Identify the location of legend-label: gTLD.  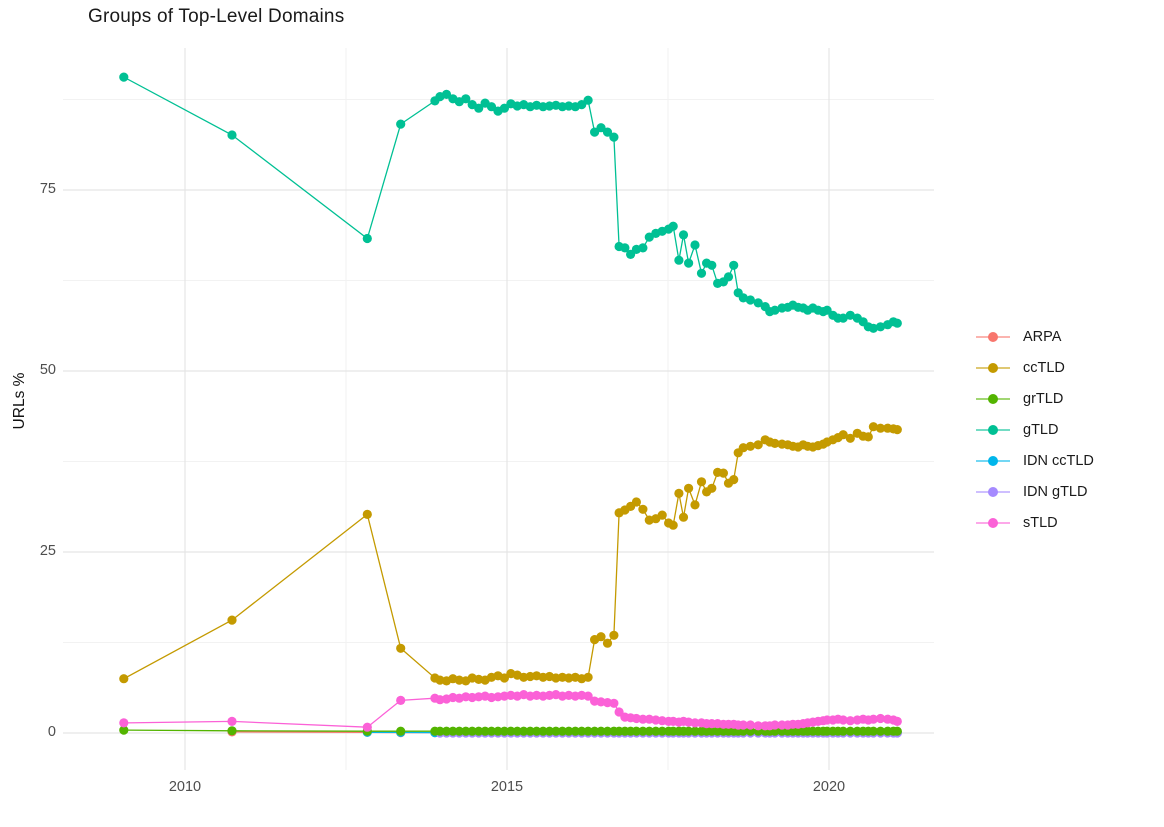
(1041, 429).